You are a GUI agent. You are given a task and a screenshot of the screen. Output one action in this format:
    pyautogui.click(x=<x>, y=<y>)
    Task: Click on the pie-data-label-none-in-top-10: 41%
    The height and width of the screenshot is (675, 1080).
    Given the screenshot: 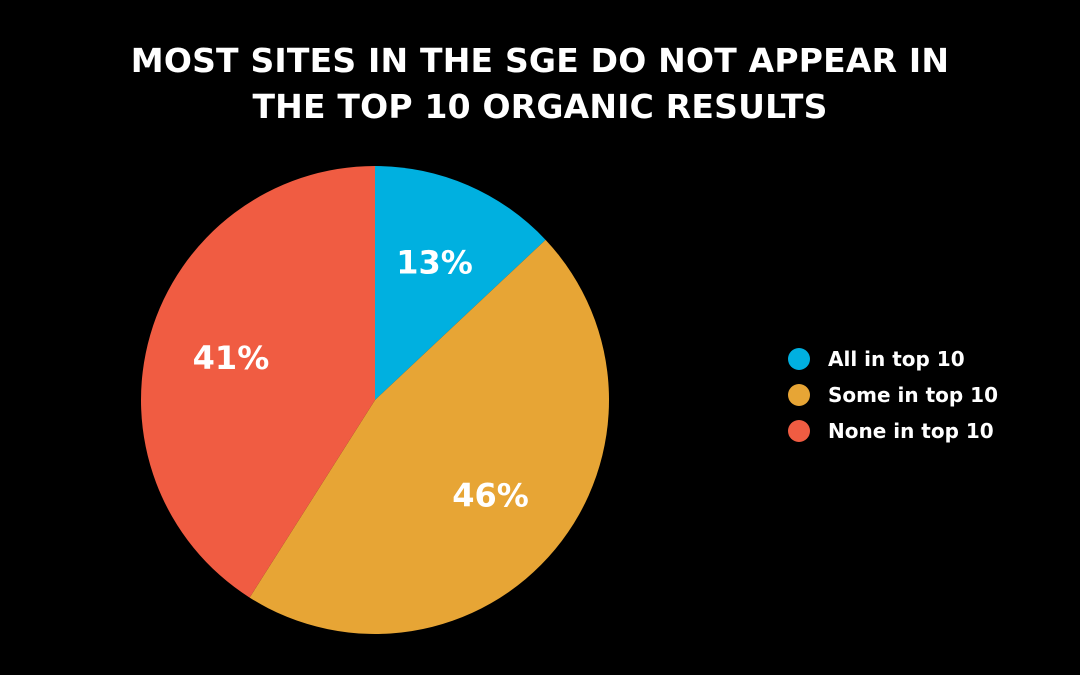 What is the action you would take?
    pyautogui.click(x=231, y=358)
    